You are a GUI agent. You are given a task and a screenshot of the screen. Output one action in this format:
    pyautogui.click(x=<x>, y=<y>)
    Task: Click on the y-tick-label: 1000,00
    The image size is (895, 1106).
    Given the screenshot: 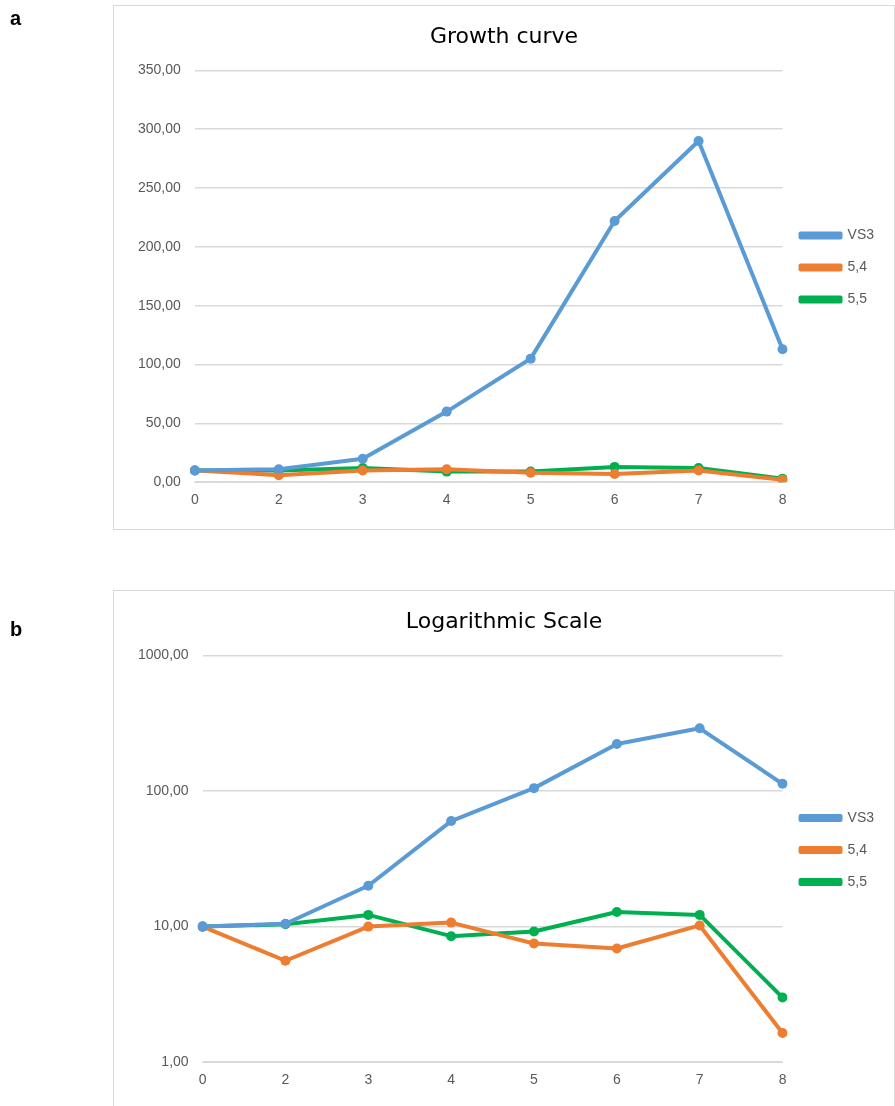 What is the action you would take?
    pyautogui.click(x=163, y=654)
    